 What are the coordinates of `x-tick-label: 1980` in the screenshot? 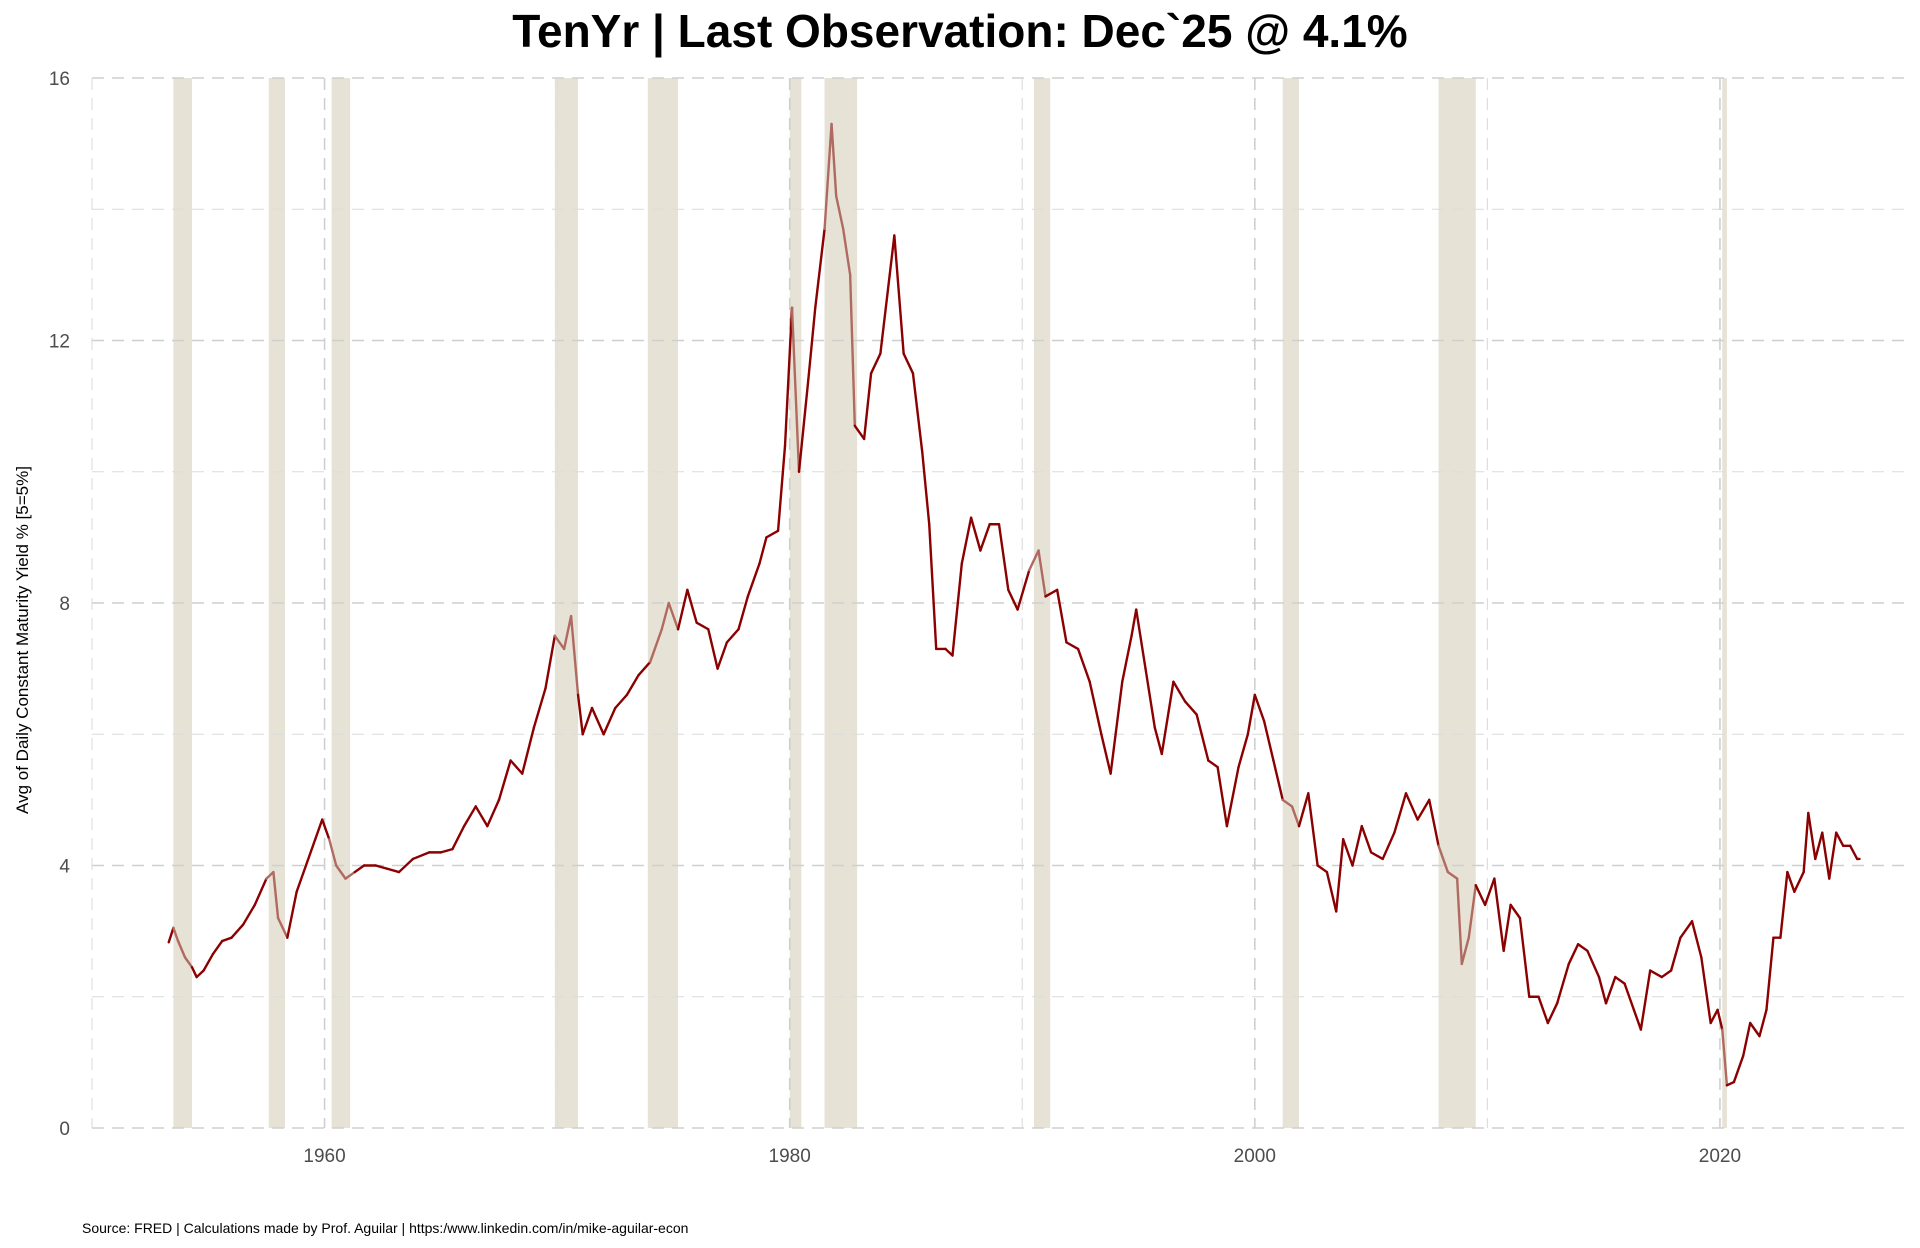 It's located at (790, 1156).